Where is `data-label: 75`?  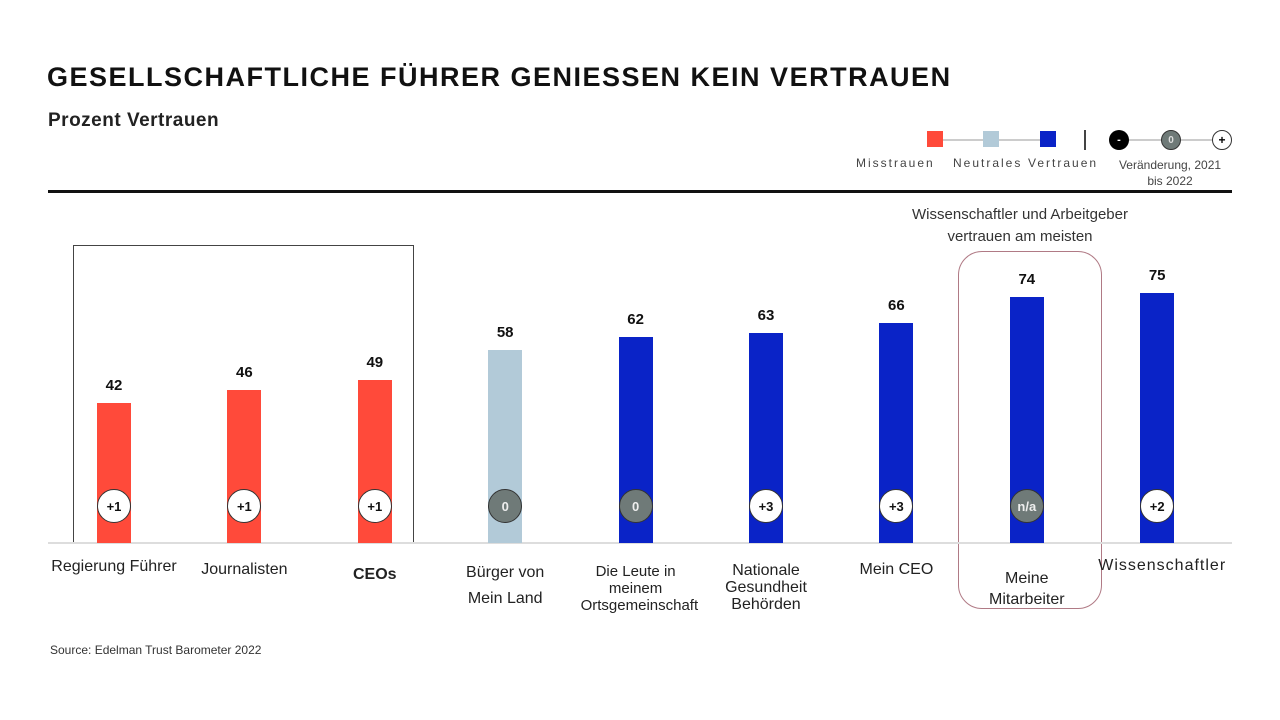 data-label: 75 is located at coordinates (1157, 276).